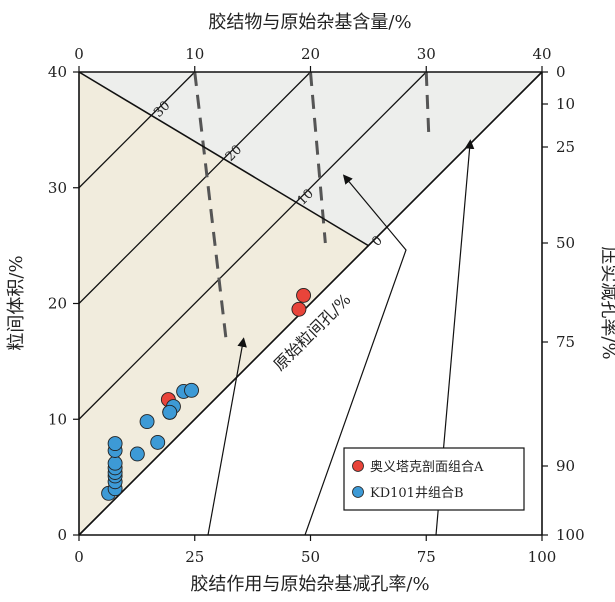 Image resolution: width=615 pixels, height=602 pixels. Describe the element at coordinates (62, 535) in the screenshot. I see `left-tick-label: 0` at that location.